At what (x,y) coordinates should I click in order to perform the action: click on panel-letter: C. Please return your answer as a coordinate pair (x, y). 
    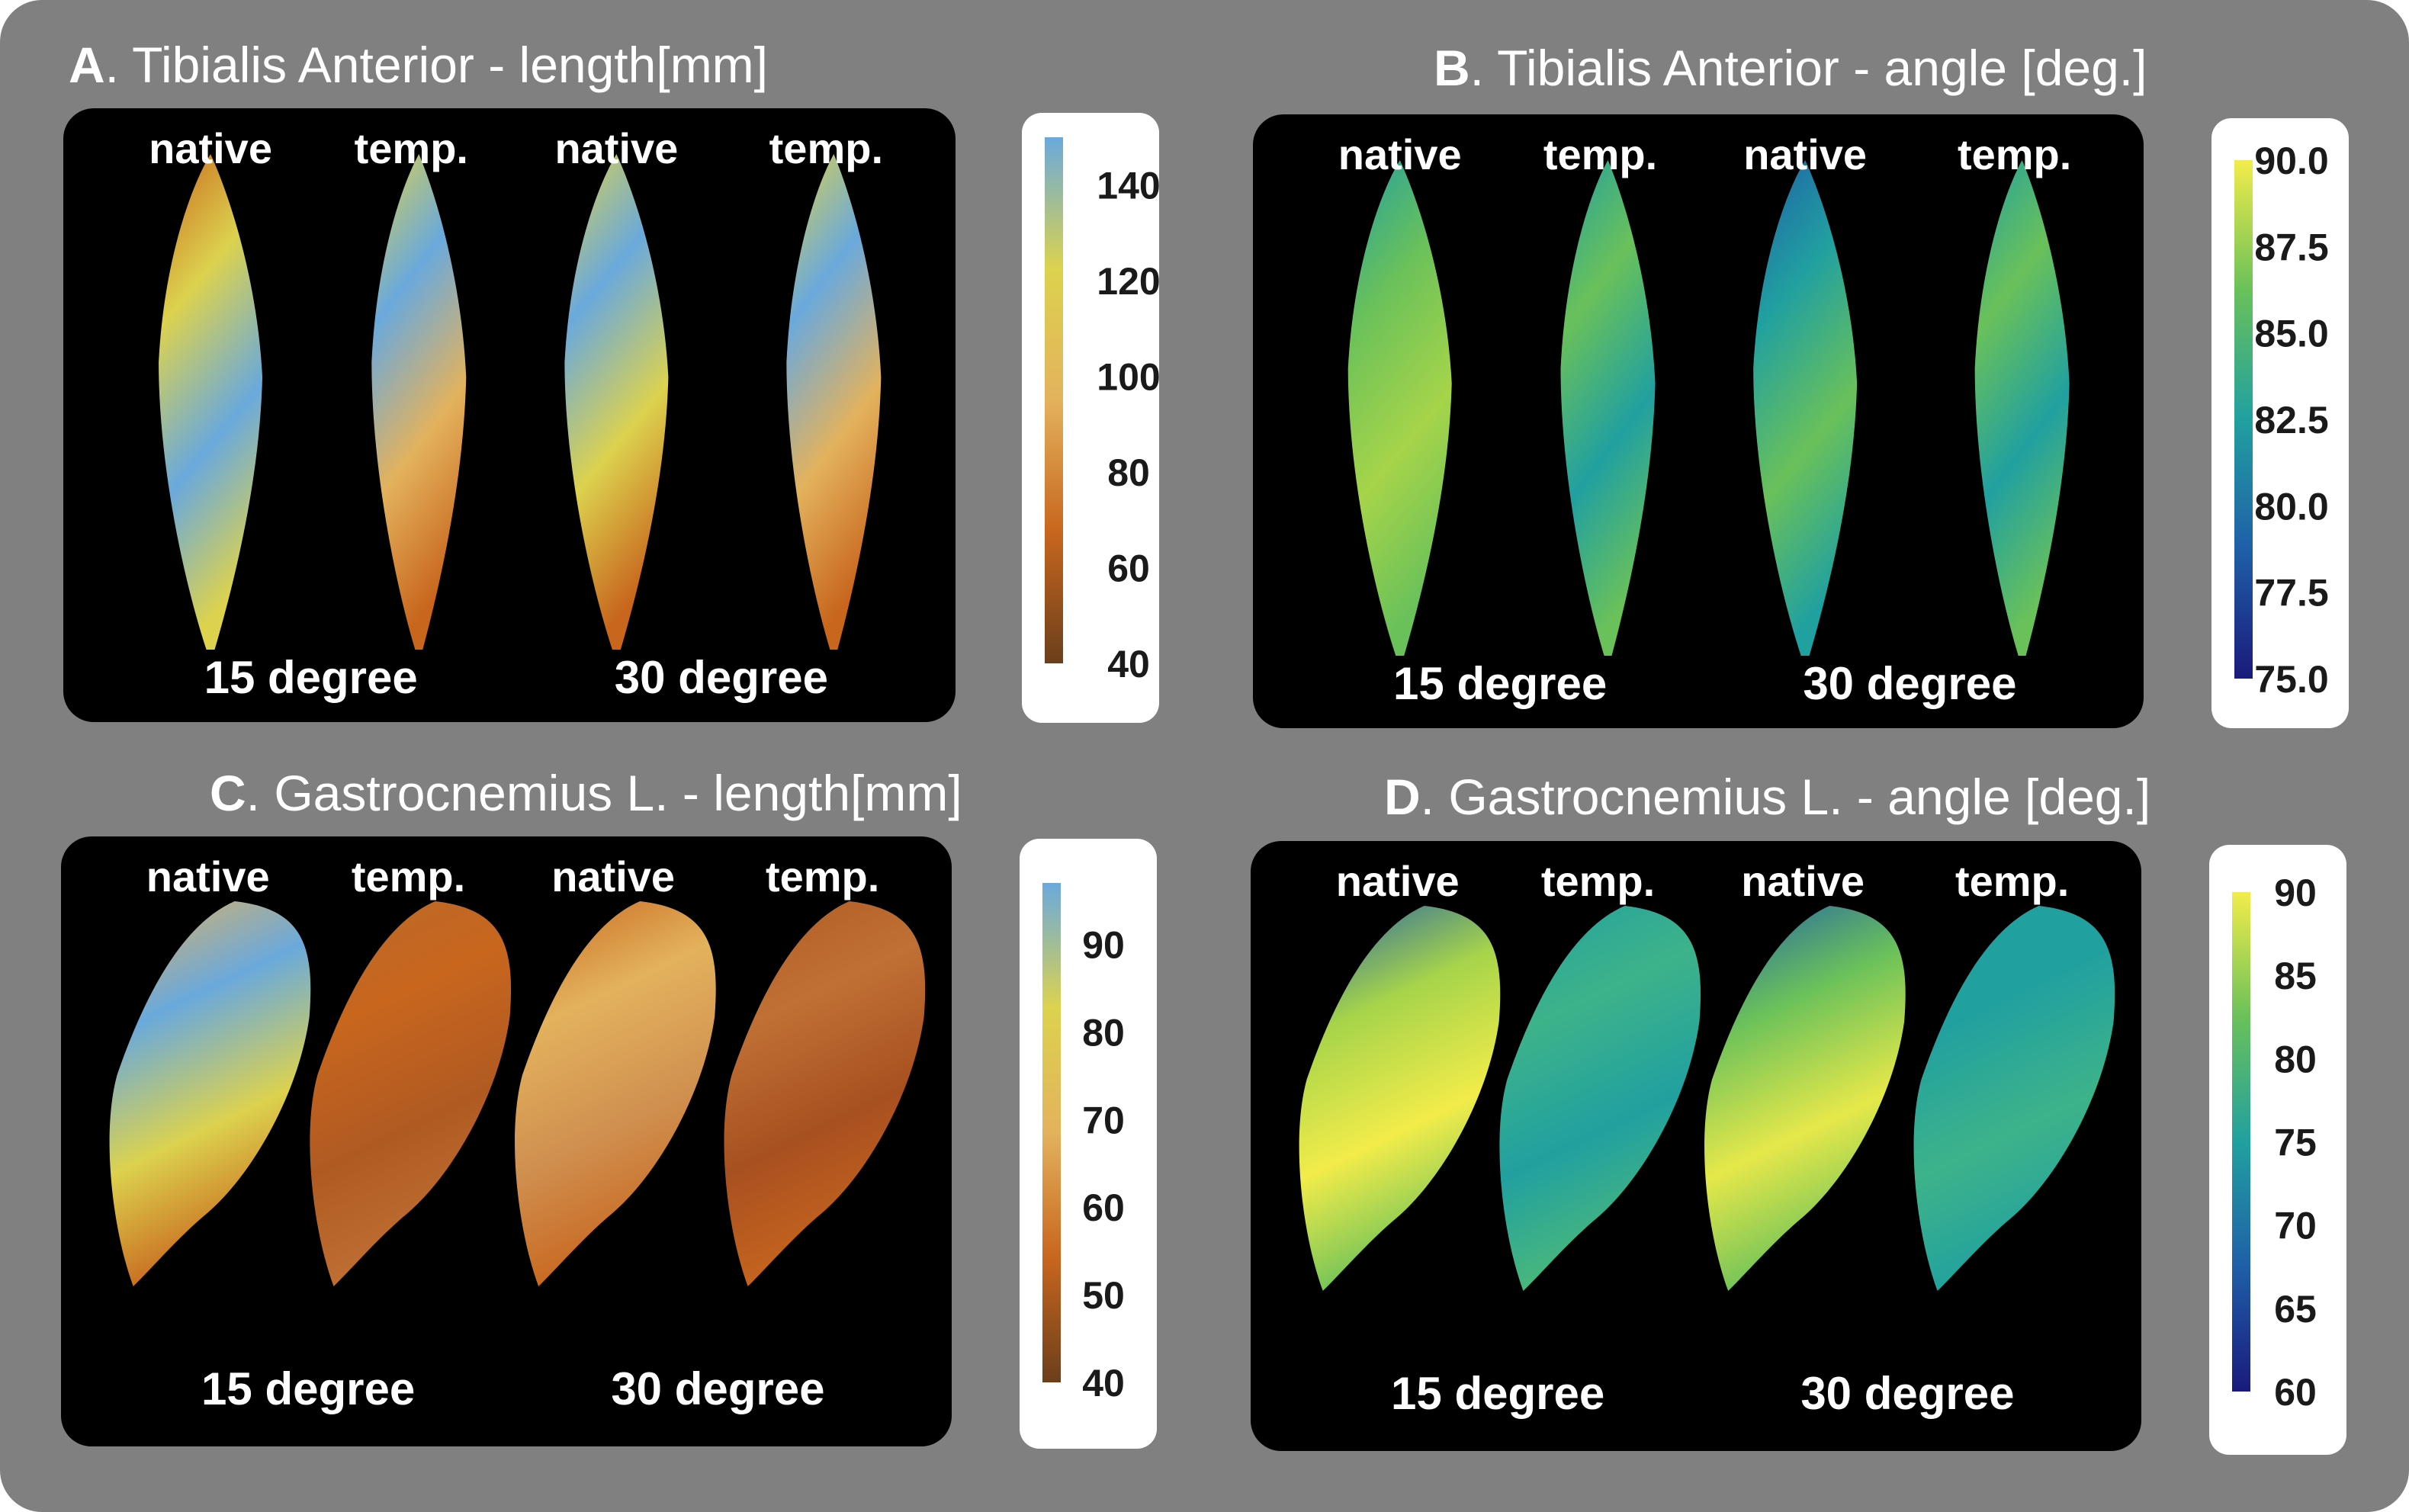
    Looking at the image, I should click on (228, 793).